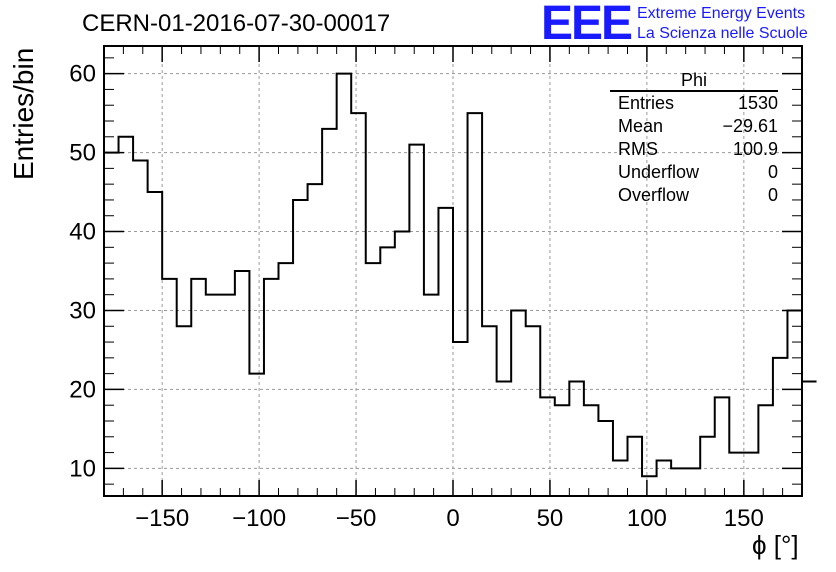  What do you see at coordinates (694, 149) in the screenshot?
I see `stats-row-rms: RMS 100.9` at bounding box center [694, 149].